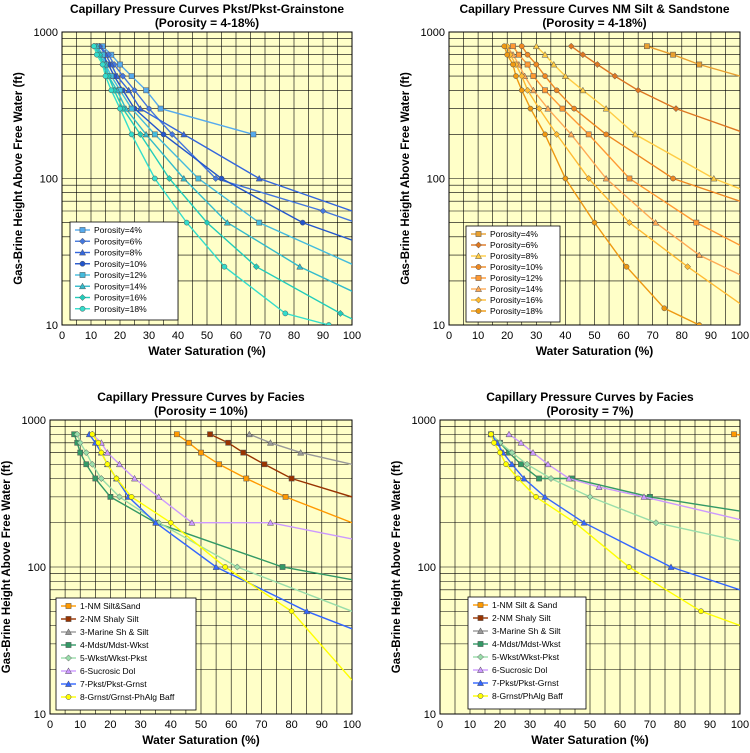  I want to click on x-tick-label: 60, so click(231, 725).